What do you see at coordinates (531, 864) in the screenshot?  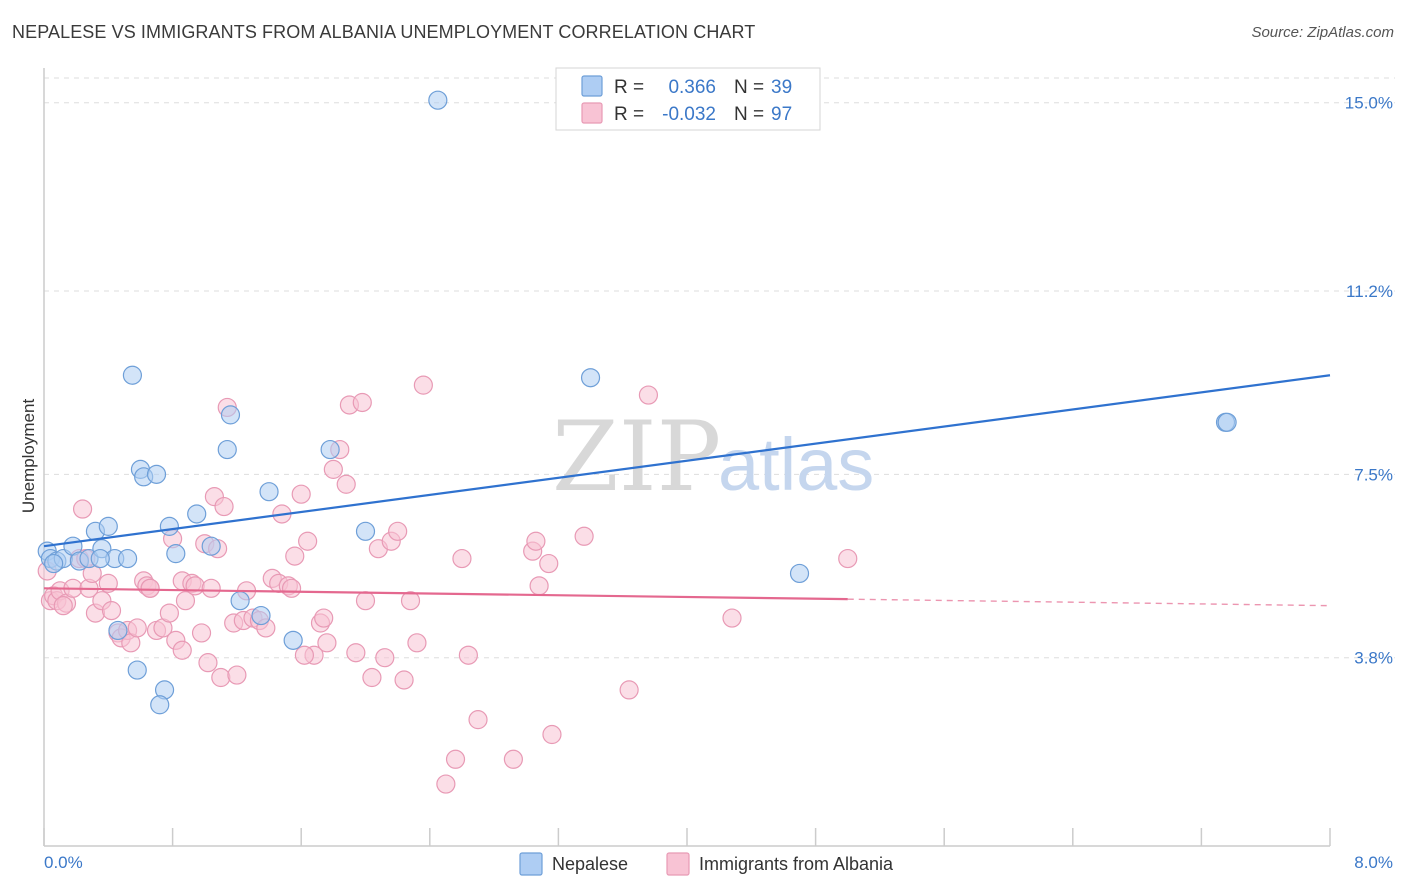 I see `series-legend-swatch-nepalese` at bounding box center [531, 864].